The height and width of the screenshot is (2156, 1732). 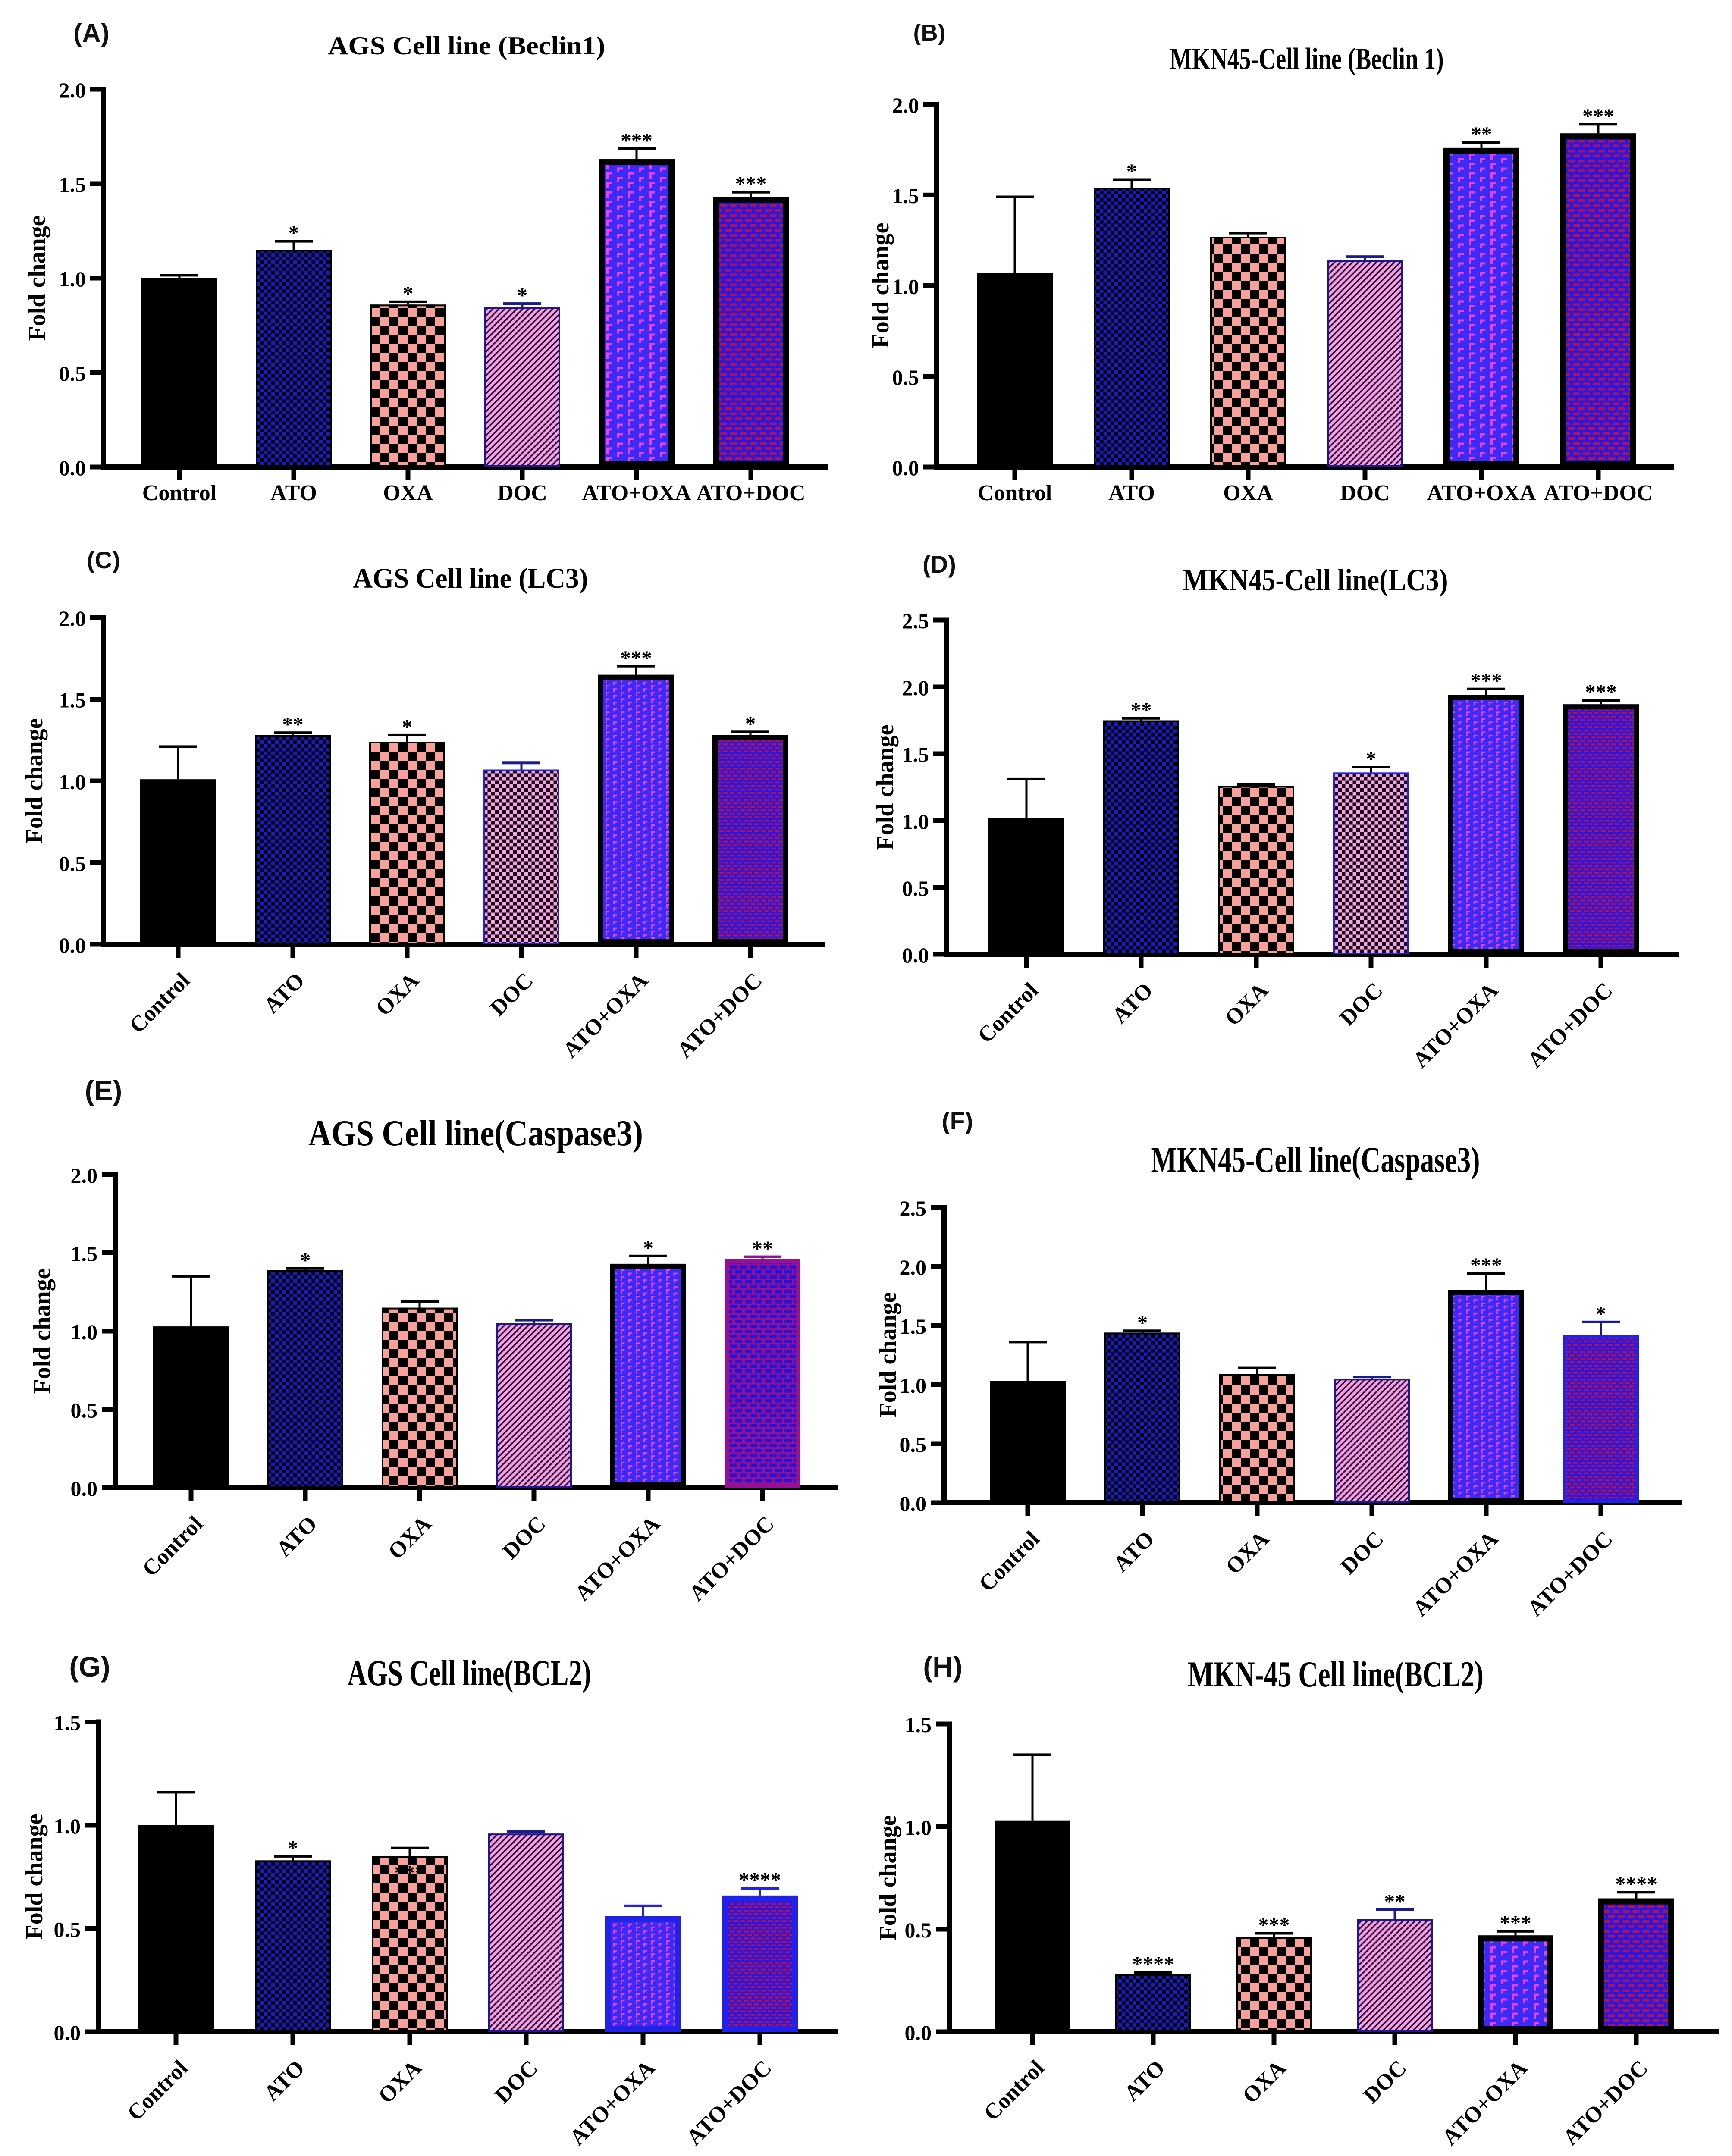 I want to click on svg-text: MKN-45 Cell line(BCL2), so click(x=1336, y=1674).